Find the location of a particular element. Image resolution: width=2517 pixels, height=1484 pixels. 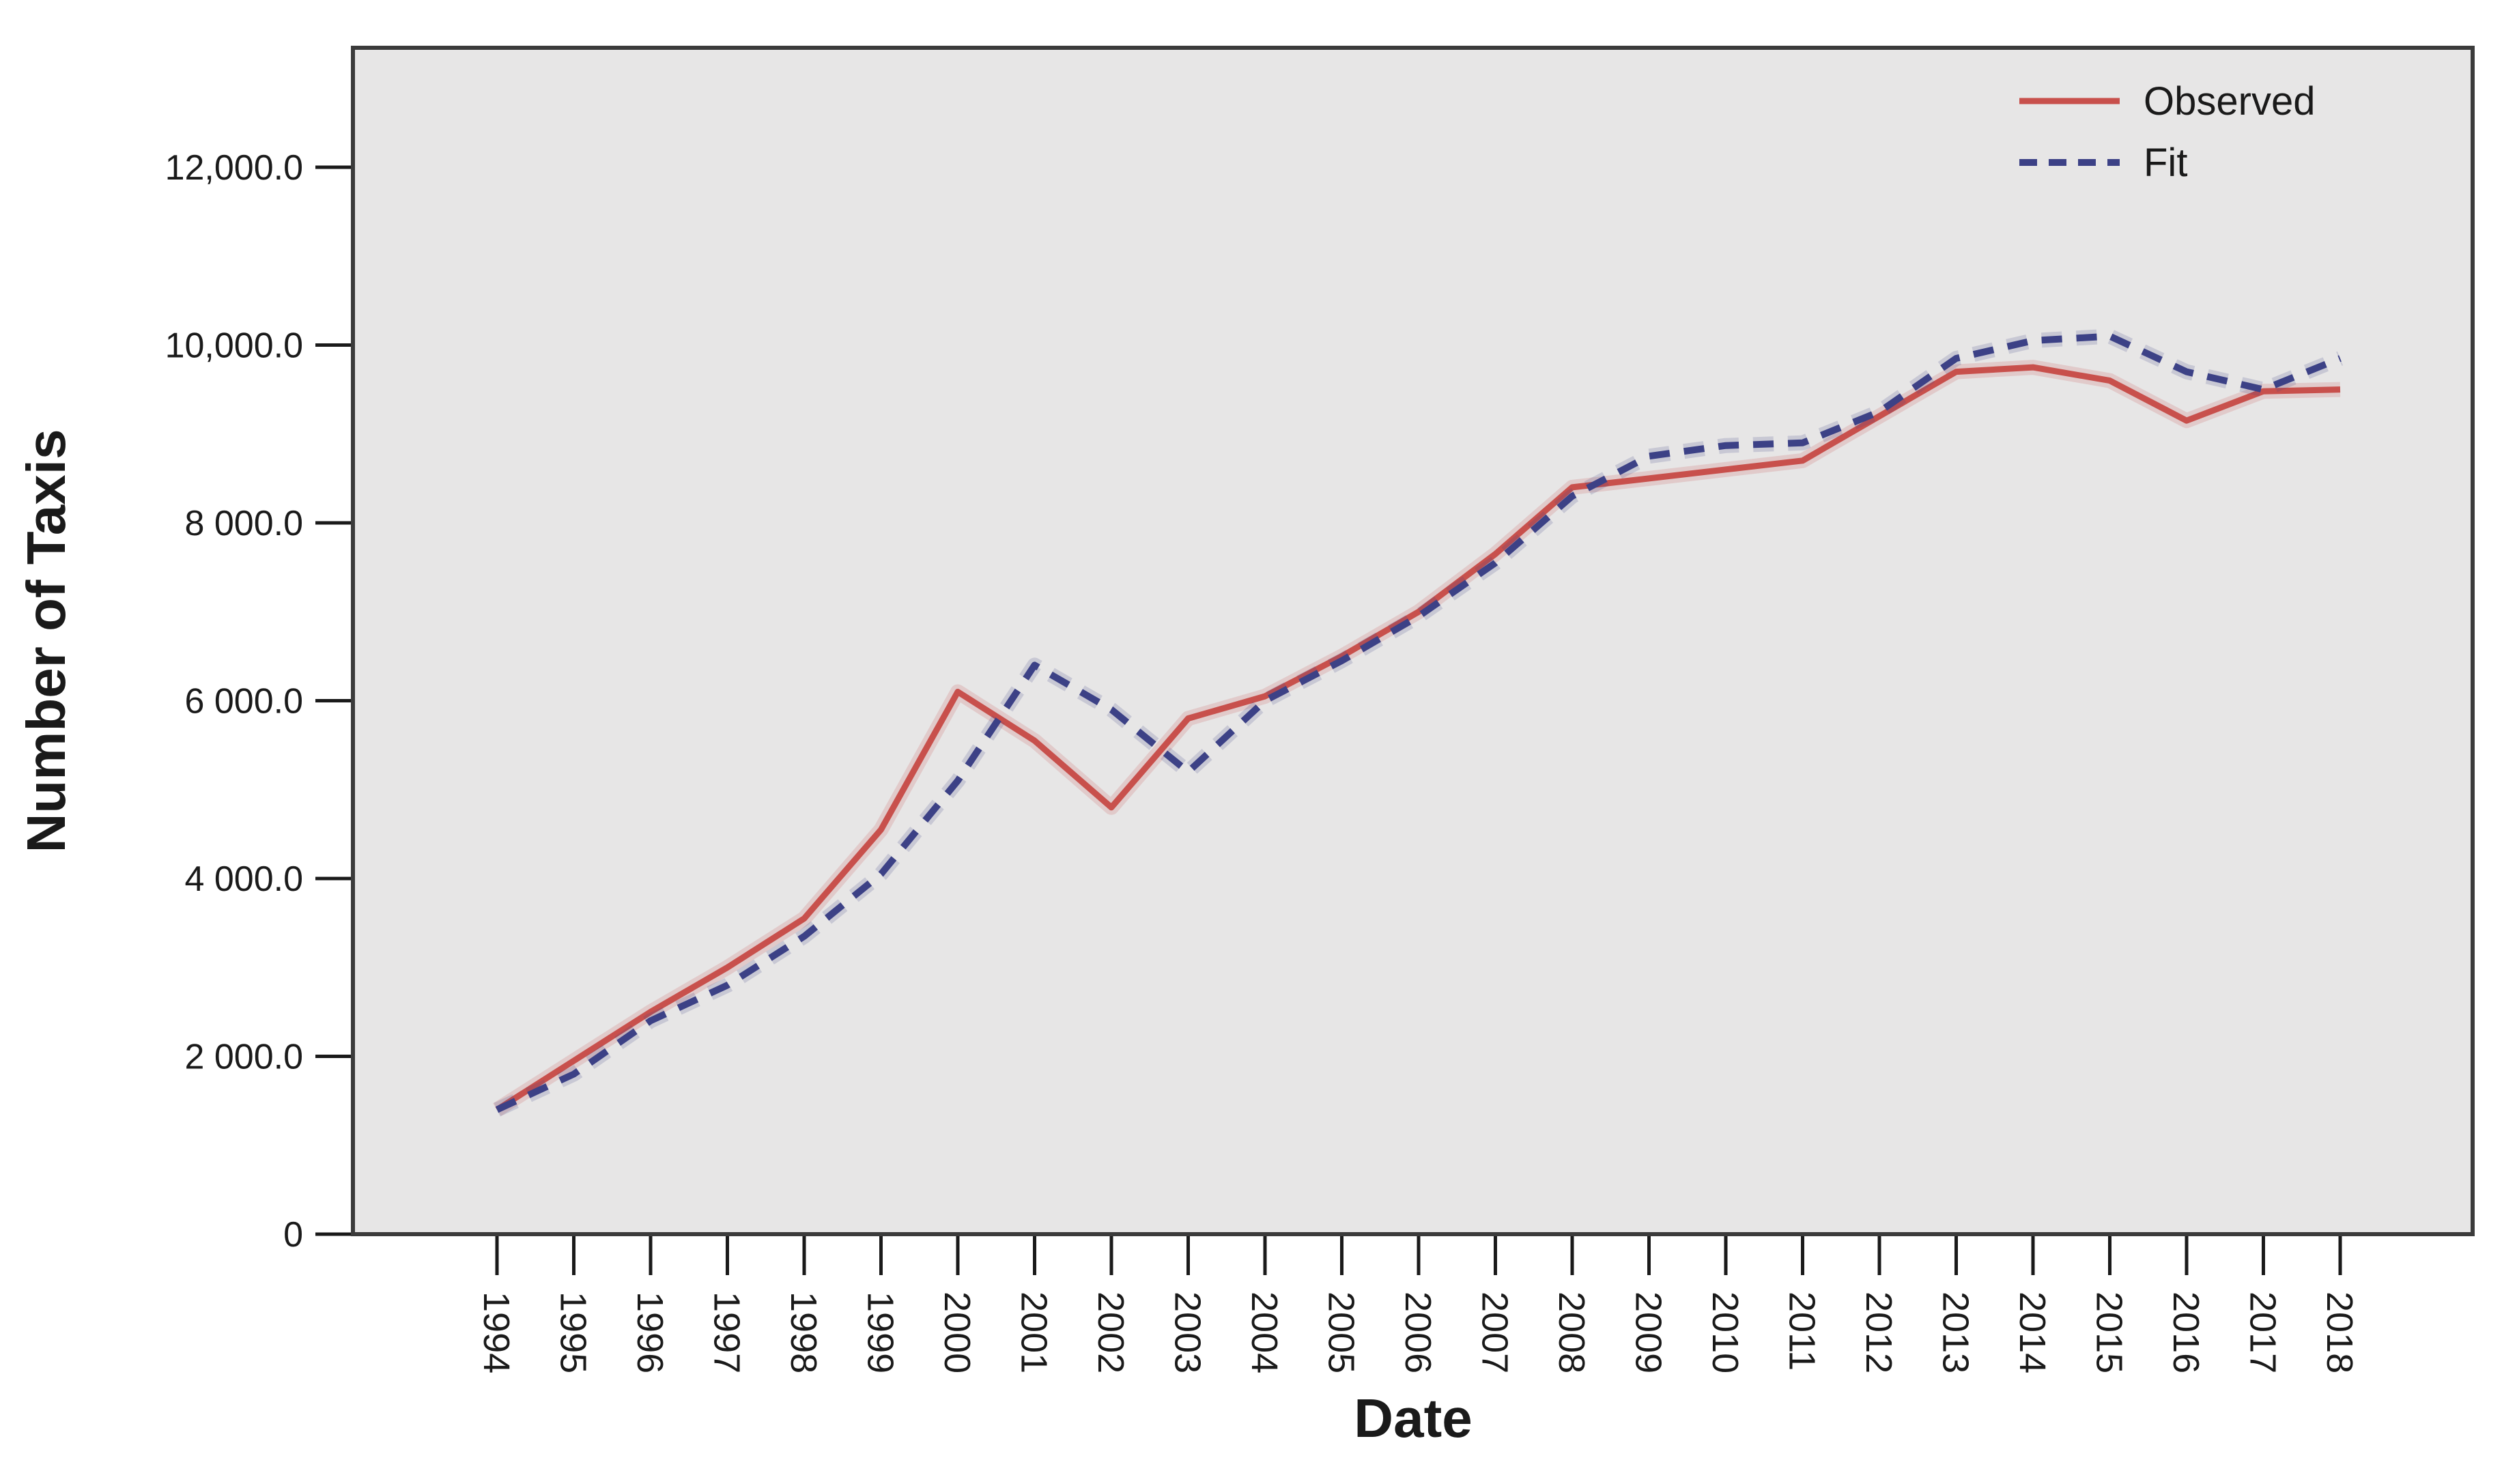

x-tick-label: 2002 is located at coordinates (1110, 1332).